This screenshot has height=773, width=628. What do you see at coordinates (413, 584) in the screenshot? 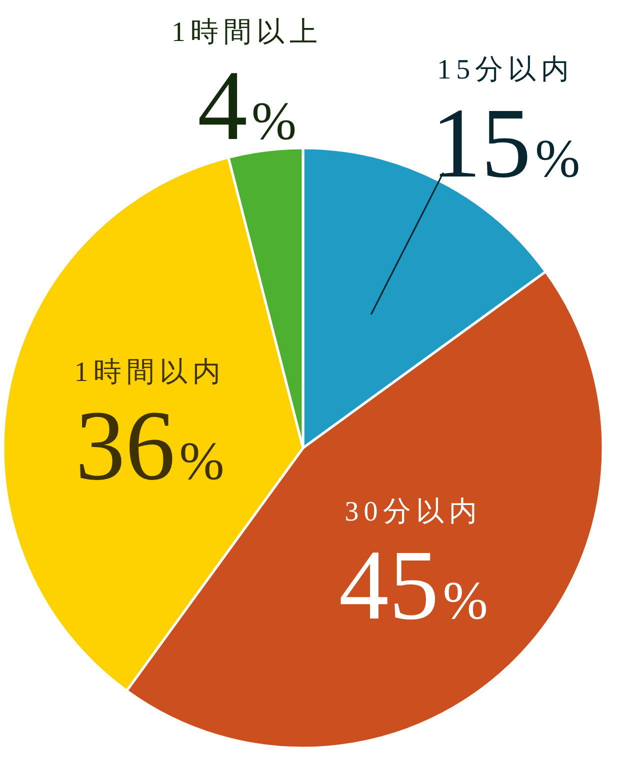
I see `data-label: 45%` at bounding box center [413, 584].